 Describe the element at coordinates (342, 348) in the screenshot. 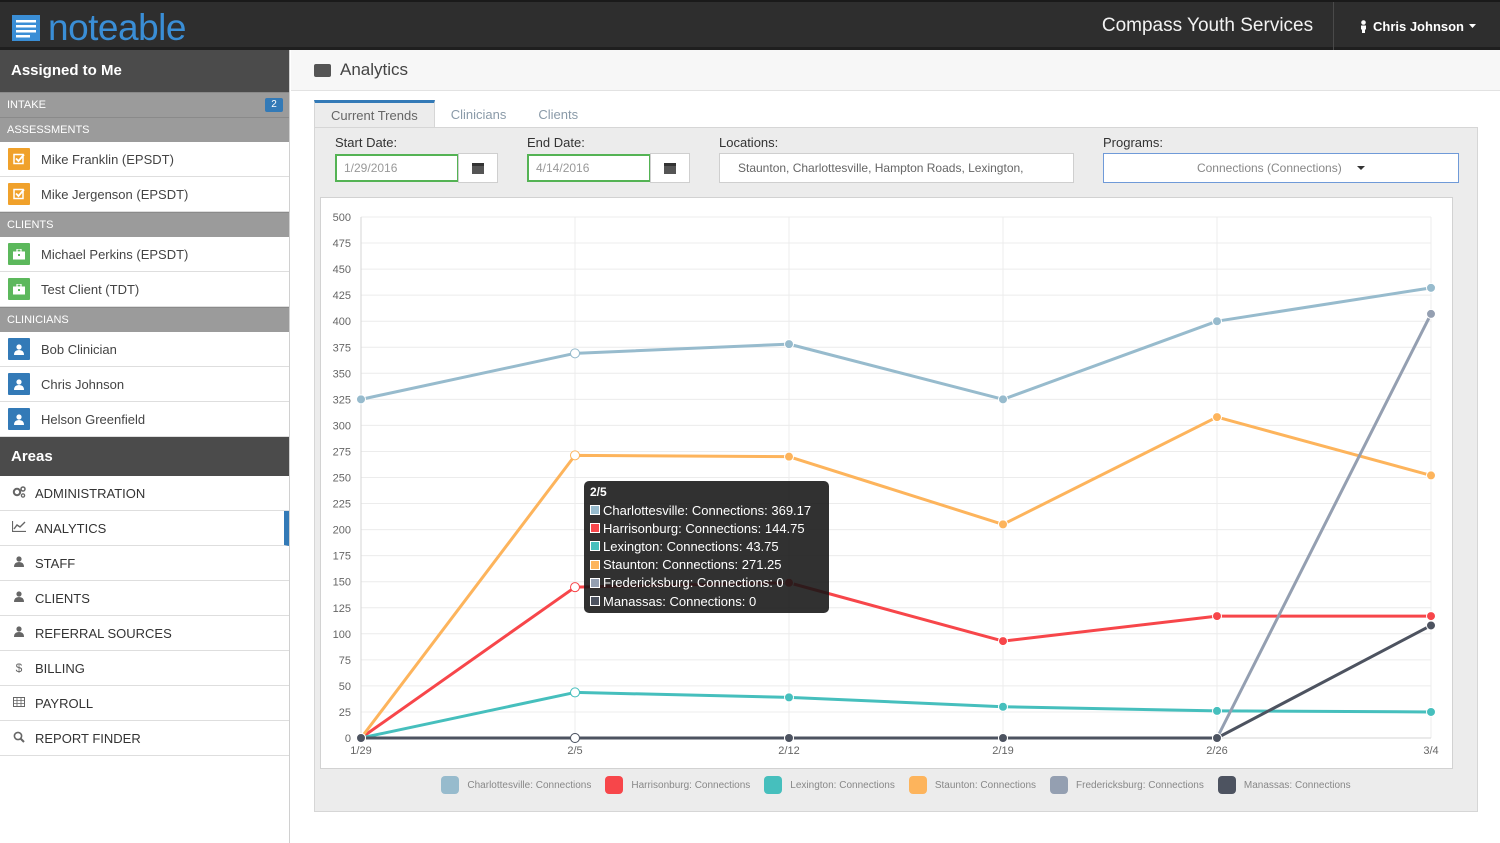

I see `y-tick-label: 375` at that location.